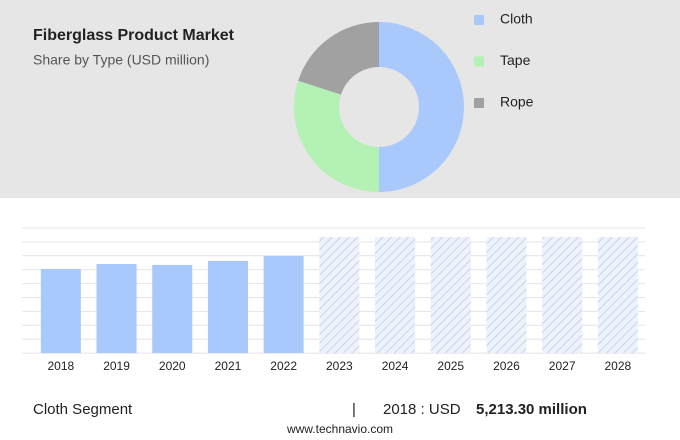 The height and width of the screenshot is (440, 680). Describe the element at coordinates (339, 429) in the screenshot. I see `source: www.technavio.com` at that location.